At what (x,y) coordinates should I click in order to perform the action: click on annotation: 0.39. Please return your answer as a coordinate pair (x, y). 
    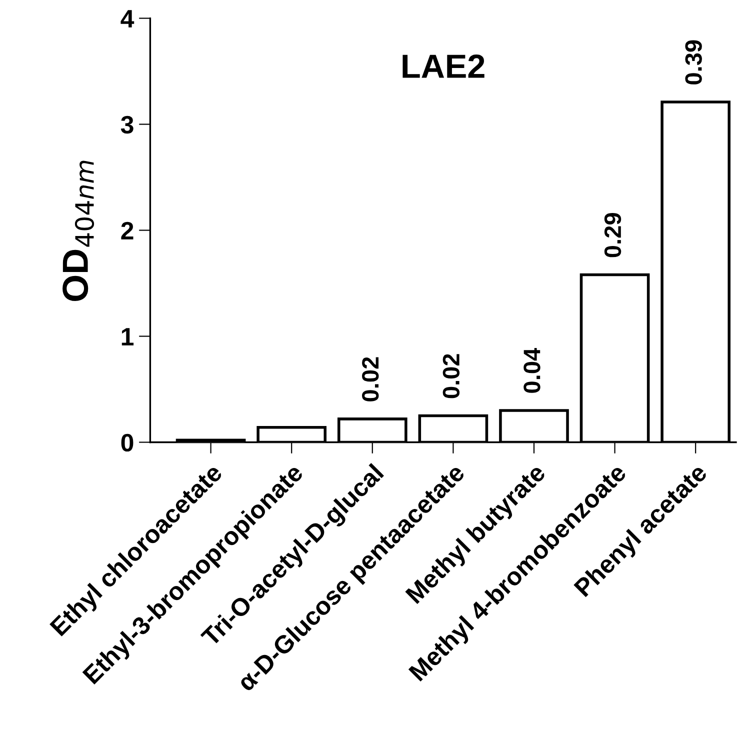
    Looking at the image, I should click on (693, 62).